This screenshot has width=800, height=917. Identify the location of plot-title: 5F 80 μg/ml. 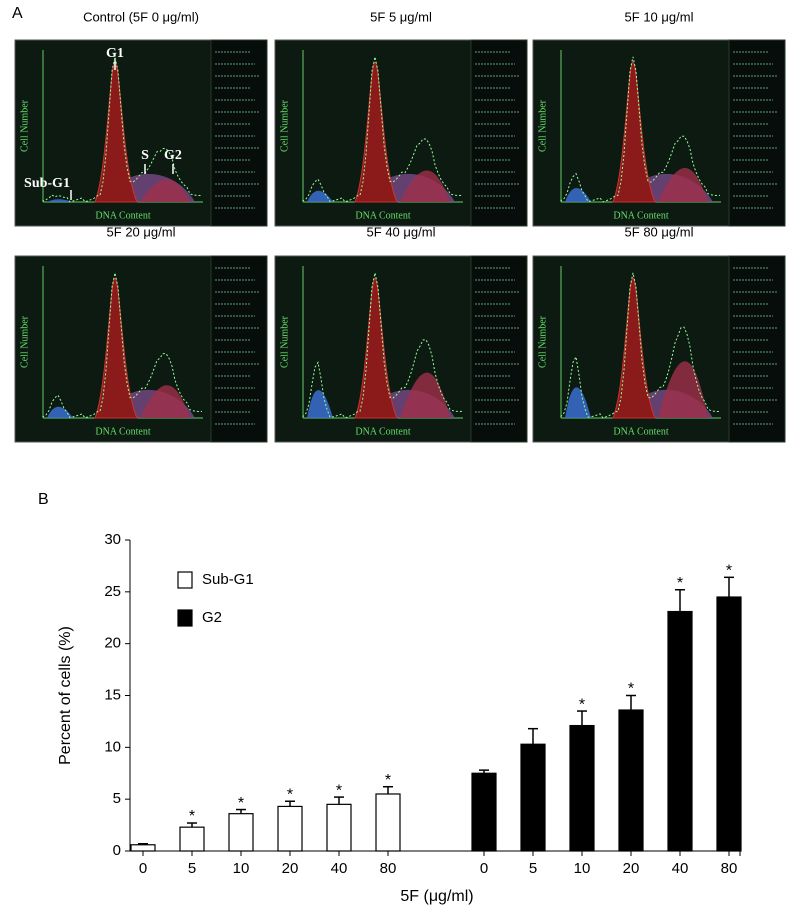
(659, 231).